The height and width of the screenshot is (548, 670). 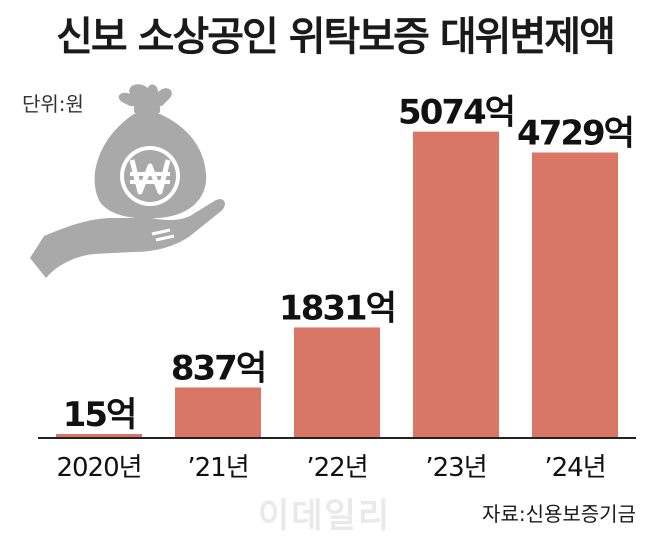 I want to click on value-label-4: 4729억, so click(x=575, y=133).